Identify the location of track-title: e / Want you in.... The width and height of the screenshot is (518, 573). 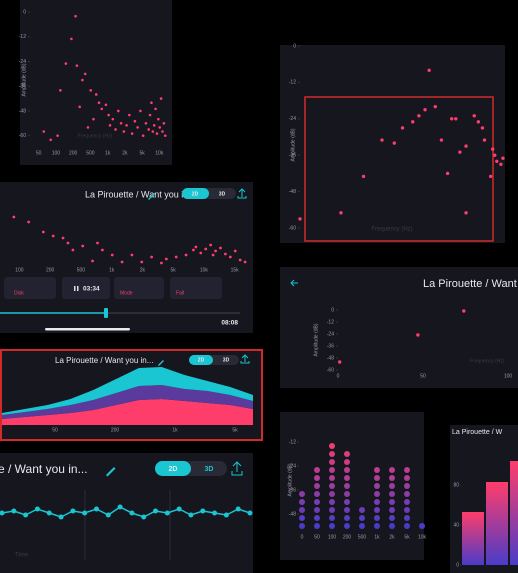
(44, 469).